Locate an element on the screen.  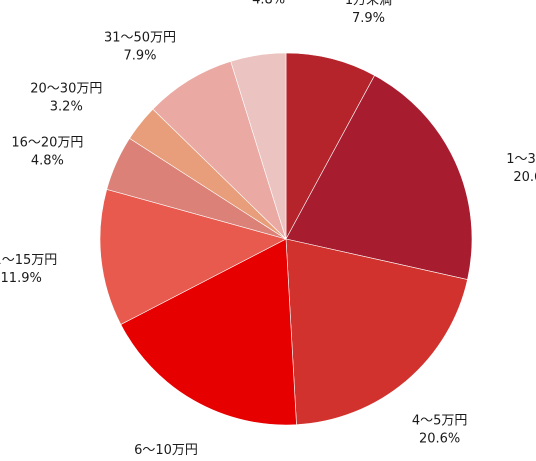
pie-label-category: 1万未満 is located at coordinates (368, 4).